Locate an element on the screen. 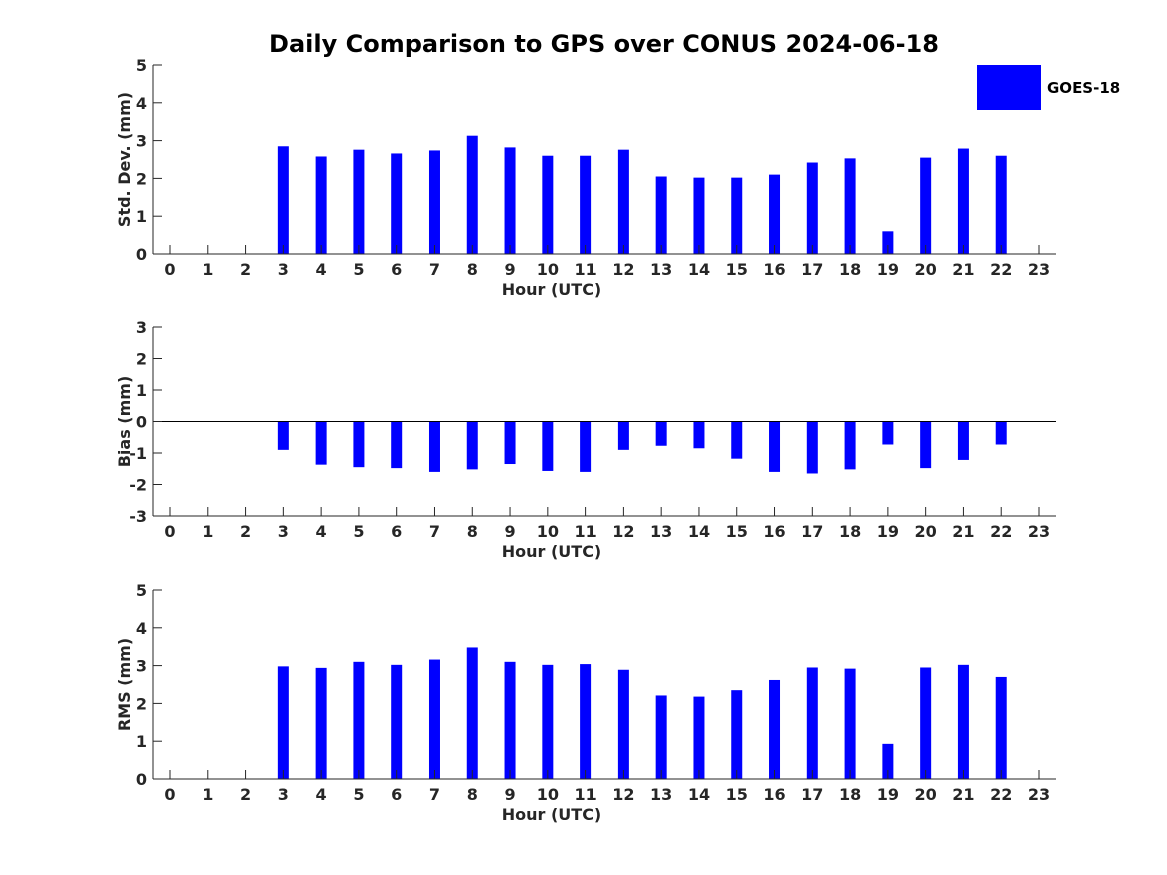  x-tick-label: 21 is located at coordinates (963, 269).